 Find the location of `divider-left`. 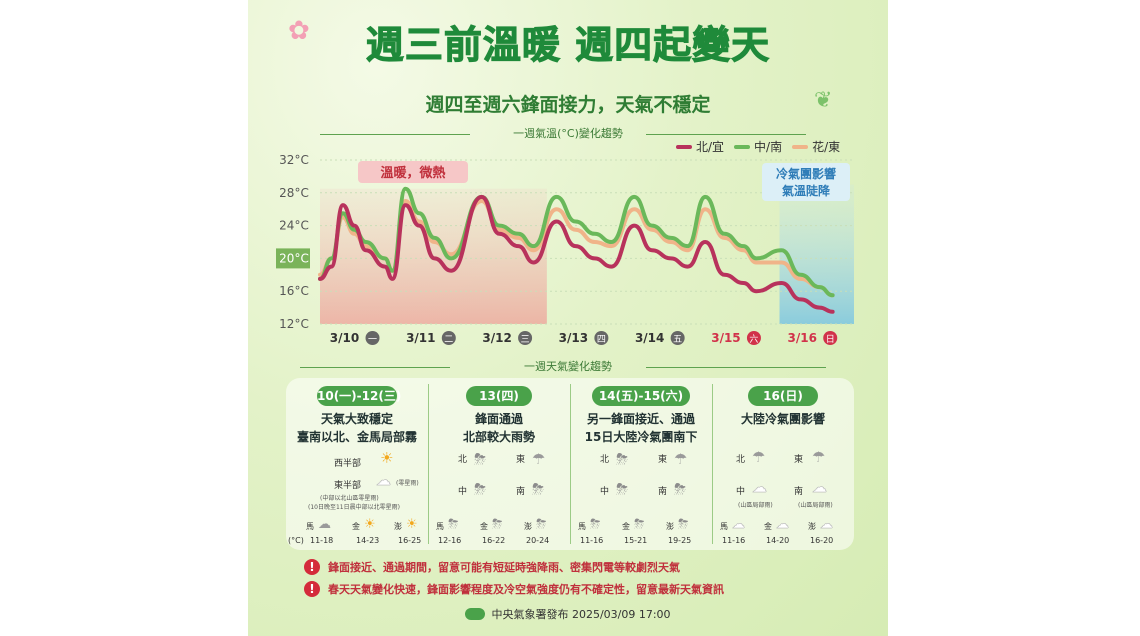

divider-left is located at coordinates (395, 134).